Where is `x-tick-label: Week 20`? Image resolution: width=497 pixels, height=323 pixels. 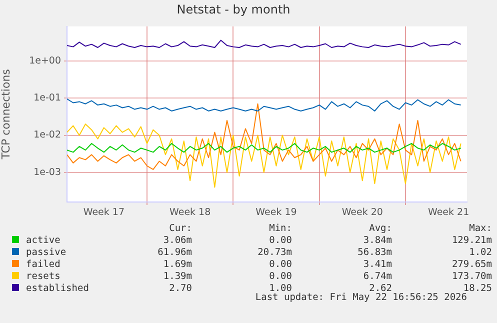 x-tick-label: Week 20 is located at coordinates (362, 212).